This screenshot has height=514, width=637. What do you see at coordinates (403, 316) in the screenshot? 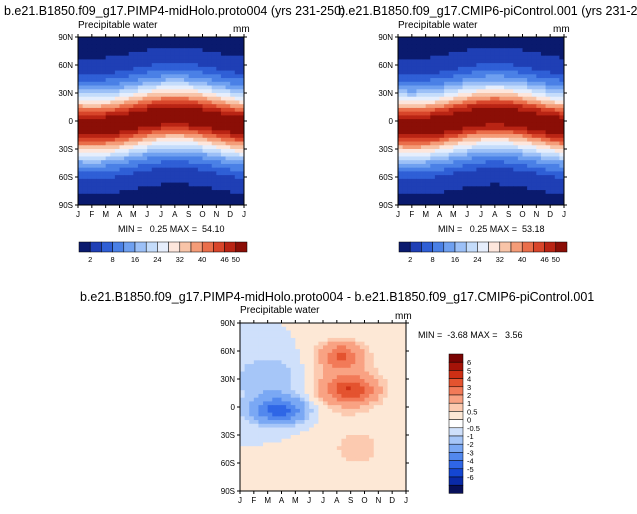
I see `panel3-units: mm` at bounding box center [403, 316].